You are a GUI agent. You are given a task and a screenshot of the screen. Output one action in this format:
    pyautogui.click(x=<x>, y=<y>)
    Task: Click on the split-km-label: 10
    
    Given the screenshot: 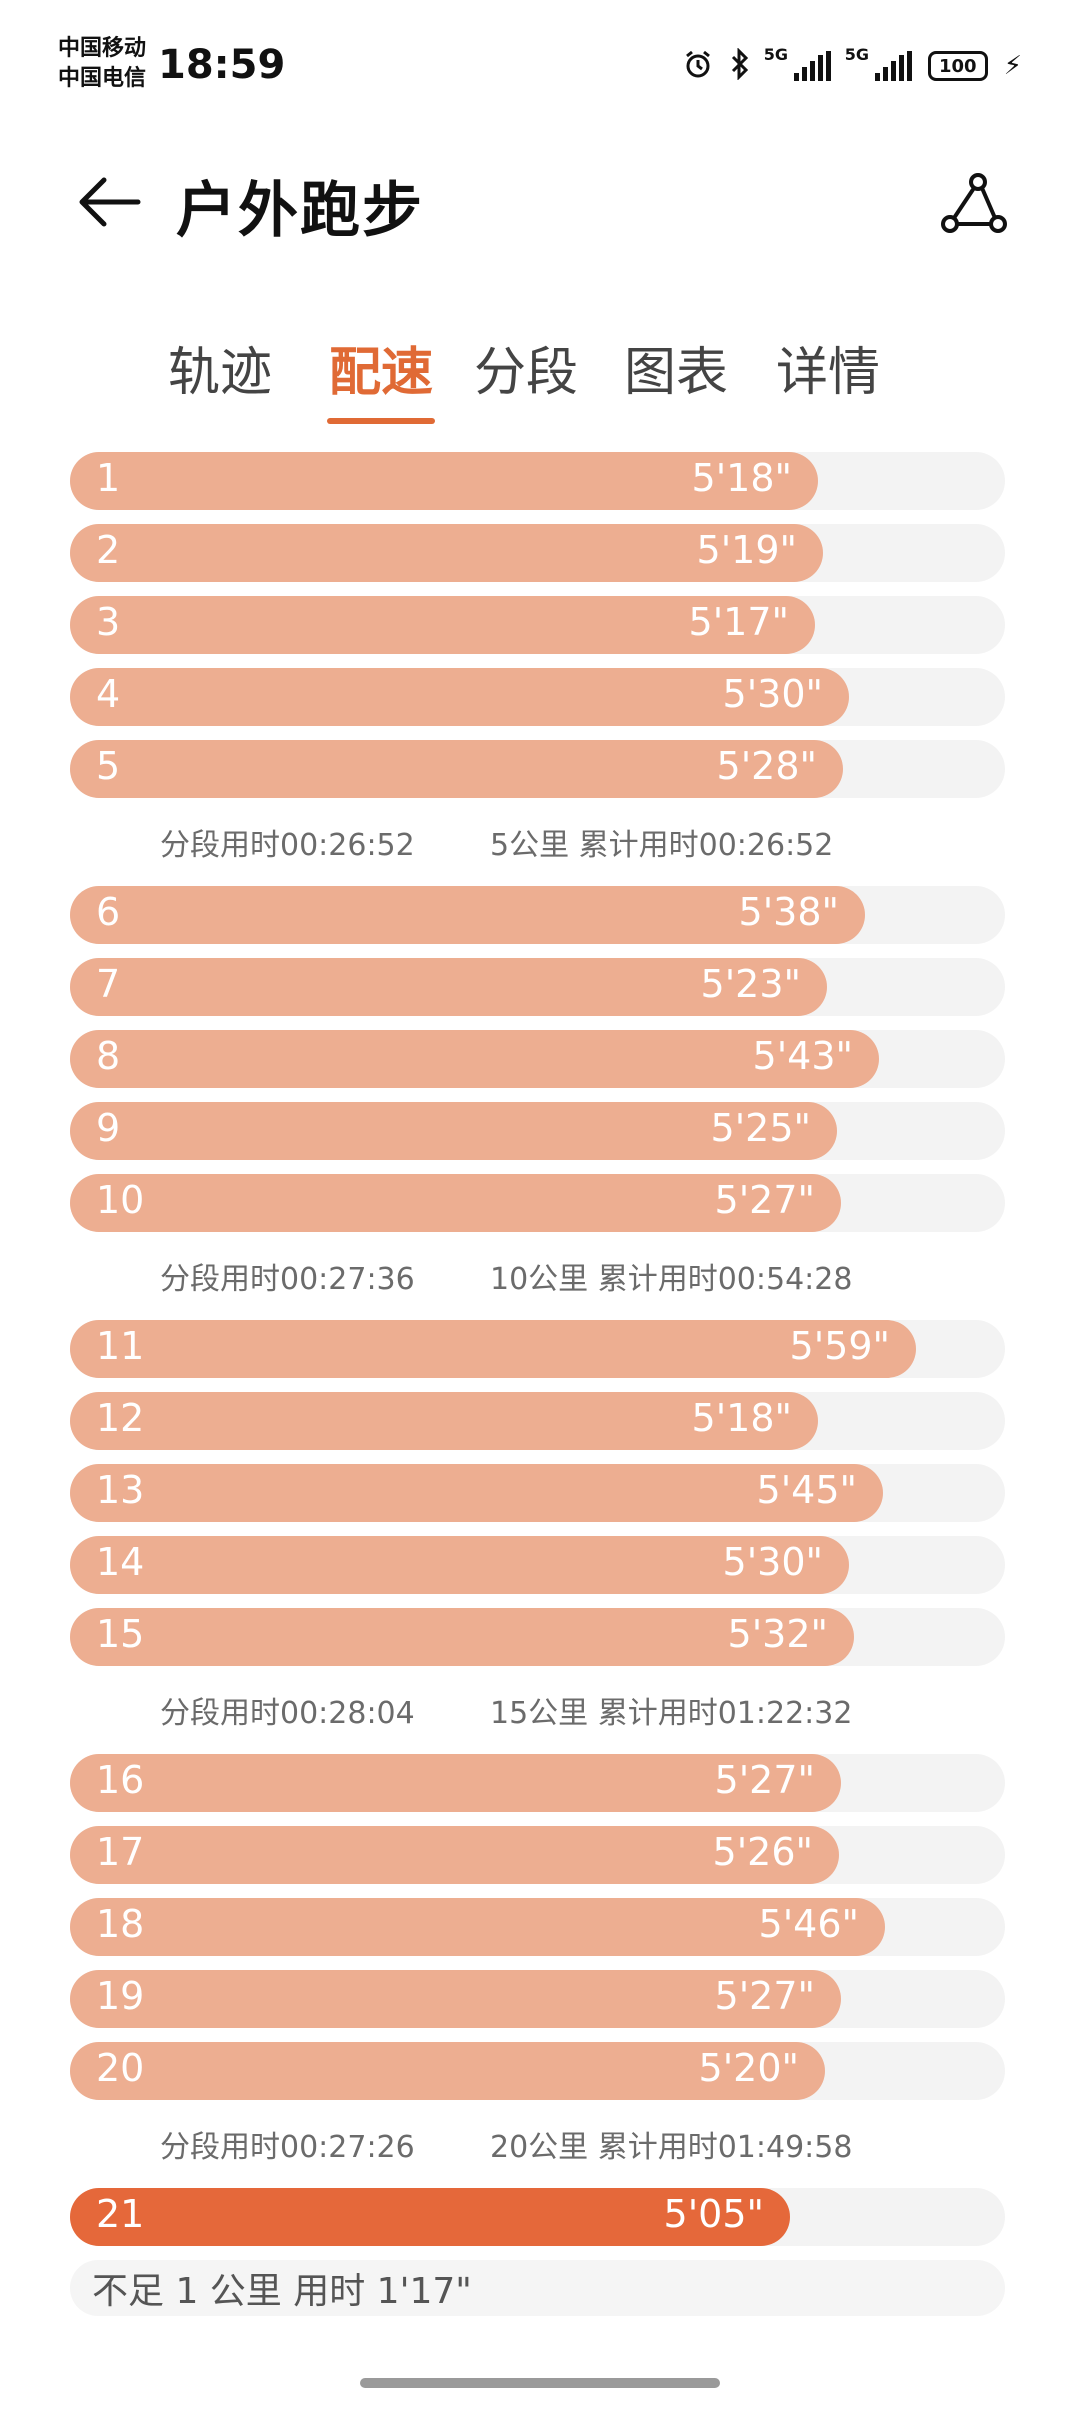 What is the action you would take?
    pyautogui.click(x=120, y=1200)
    